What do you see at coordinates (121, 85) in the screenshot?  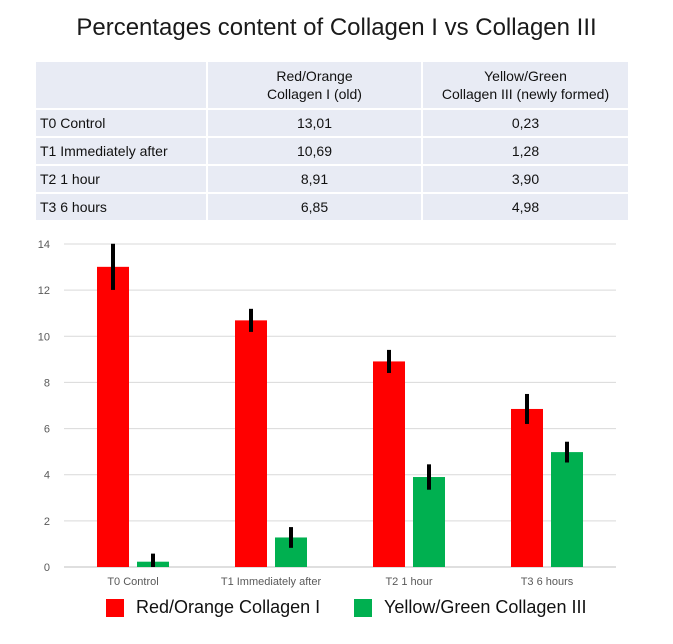 I see `table-corner-cell` at bounding box center [121, 85].